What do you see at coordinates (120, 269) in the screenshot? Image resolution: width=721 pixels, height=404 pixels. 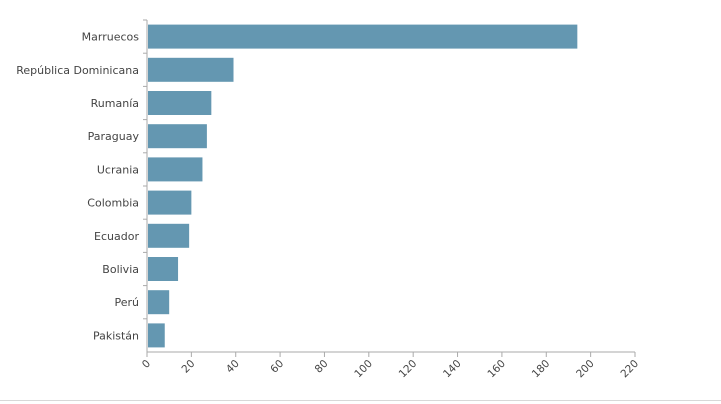 I see `category-label: Bolivia` at bounding box center [120, 269].